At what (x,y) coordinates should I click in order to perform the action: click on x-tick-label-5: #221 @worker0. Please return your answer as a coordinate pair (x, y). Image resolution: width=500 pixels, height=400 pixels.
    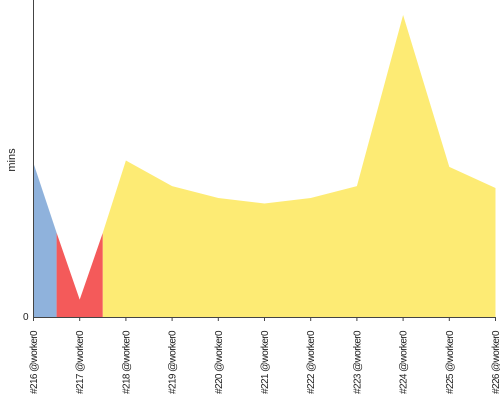
    Looking at the image, I should click on (265, 362).